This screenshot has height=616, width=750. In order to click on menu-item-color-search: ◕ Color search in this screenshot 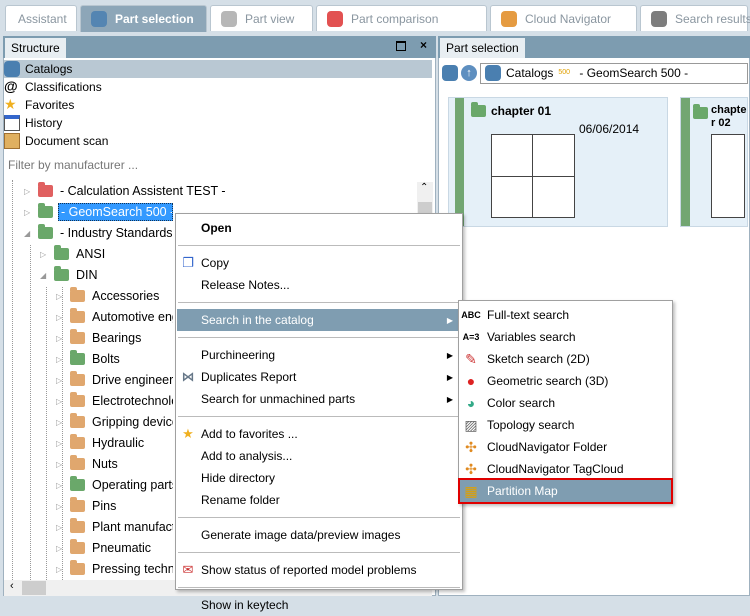, I will do `click(565, 403)`.